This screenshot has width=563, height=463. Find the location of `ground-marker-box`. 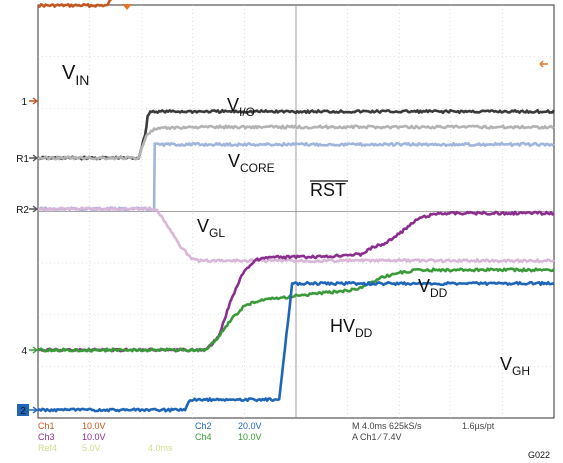

ground-marker-box is located at coordinates (23, 410).